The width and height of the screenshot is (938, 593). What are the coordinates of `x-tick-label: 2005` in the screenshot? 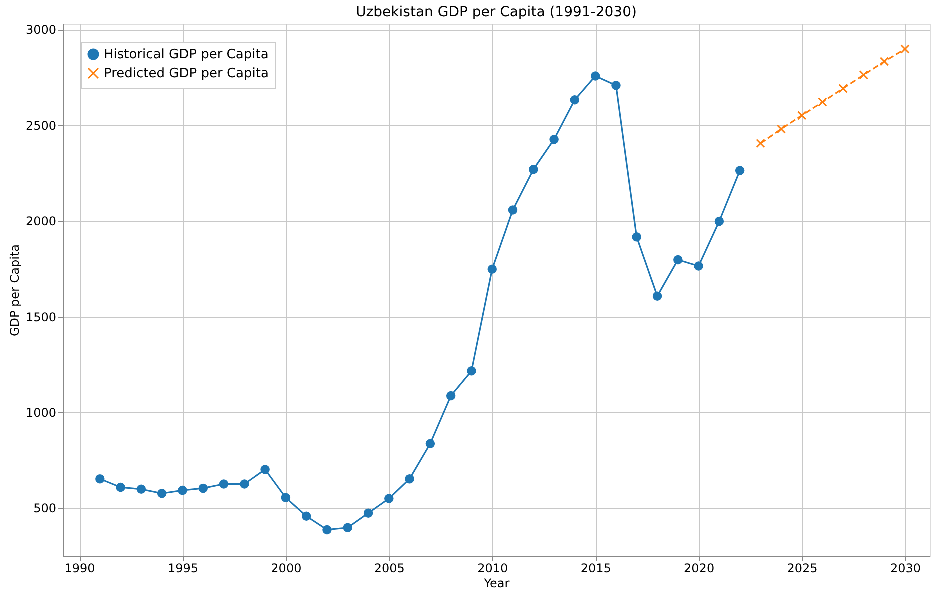 It's located at (389, 569).